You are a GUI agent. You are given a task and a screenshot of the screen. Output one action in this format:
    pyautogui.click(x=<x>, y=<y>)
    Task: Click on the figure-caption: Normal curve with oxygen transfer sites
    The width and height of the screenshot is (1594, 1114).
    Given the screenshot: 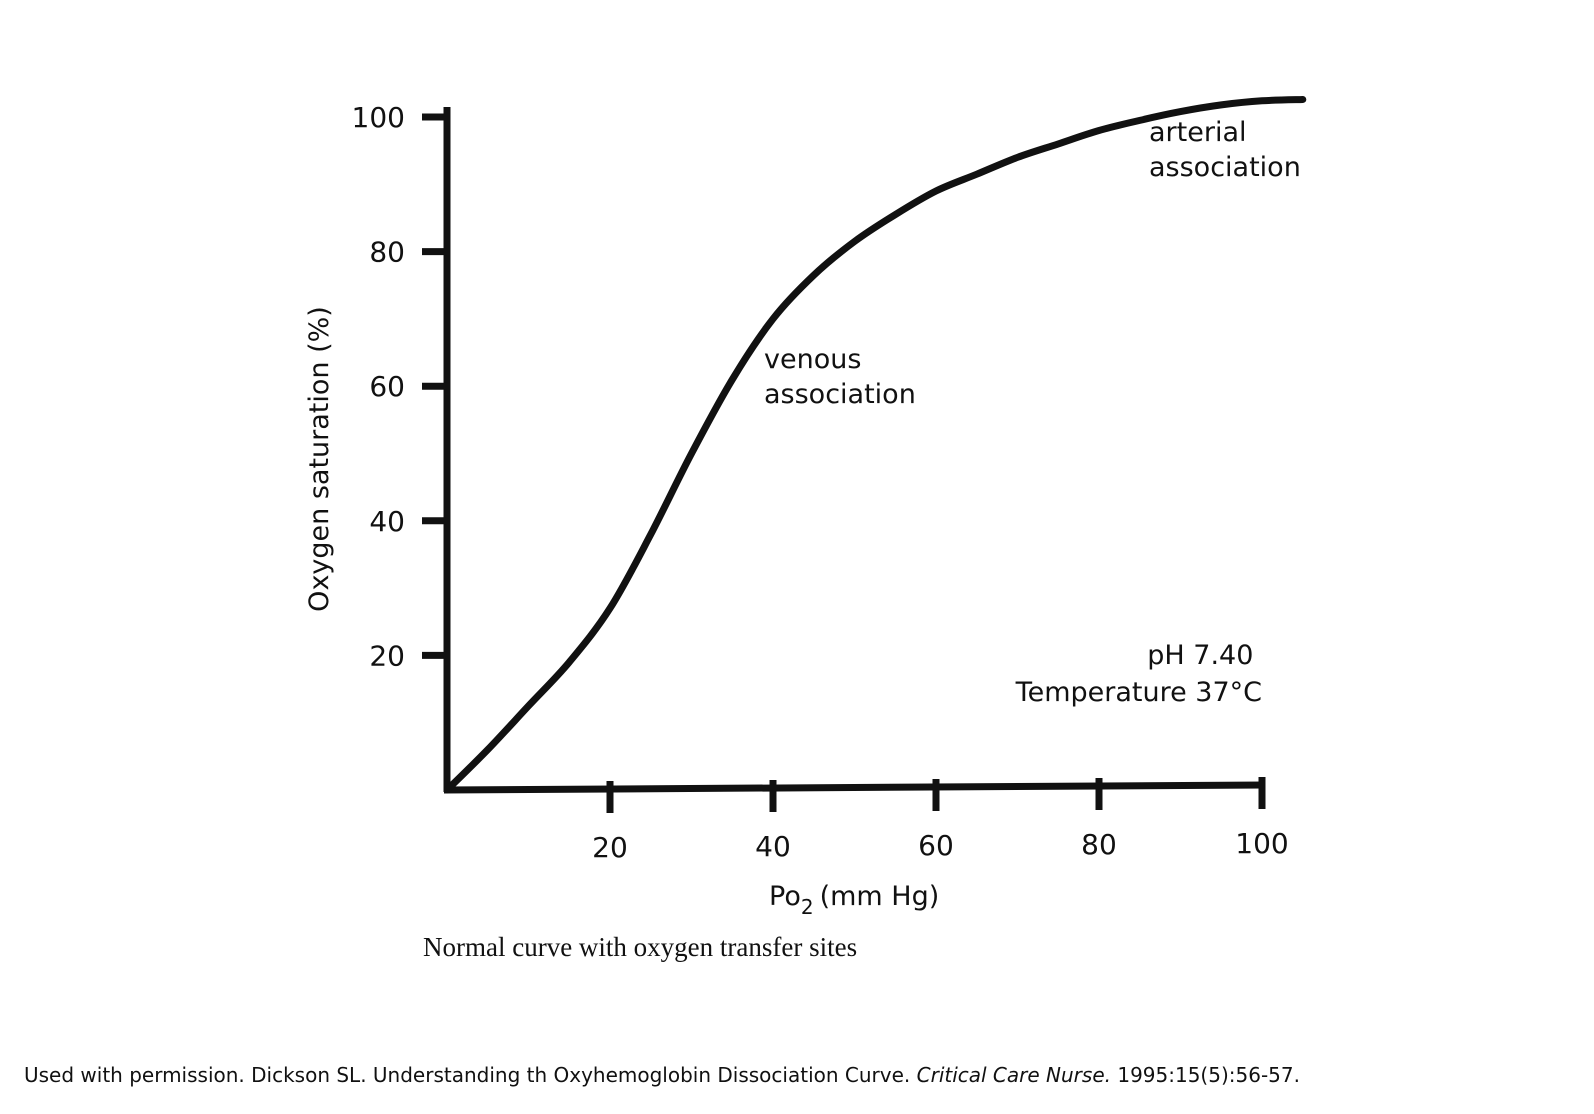 What is the action you would take?
    pyautogui.click(x=640, y=947)
    